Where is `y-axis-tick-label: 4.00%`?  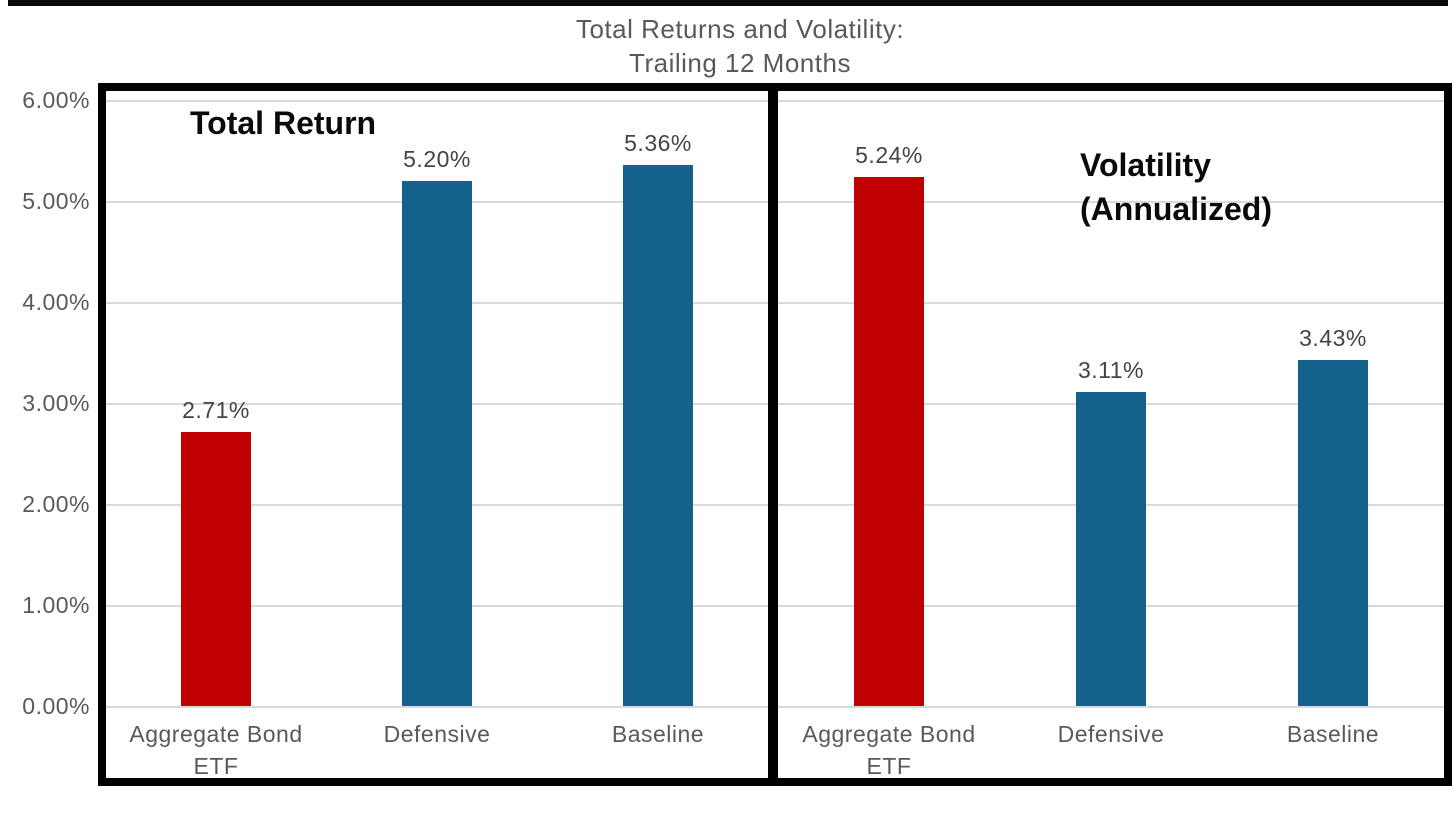 y-axis-tick-label: 4.00% is located at coordinates (56, 302).